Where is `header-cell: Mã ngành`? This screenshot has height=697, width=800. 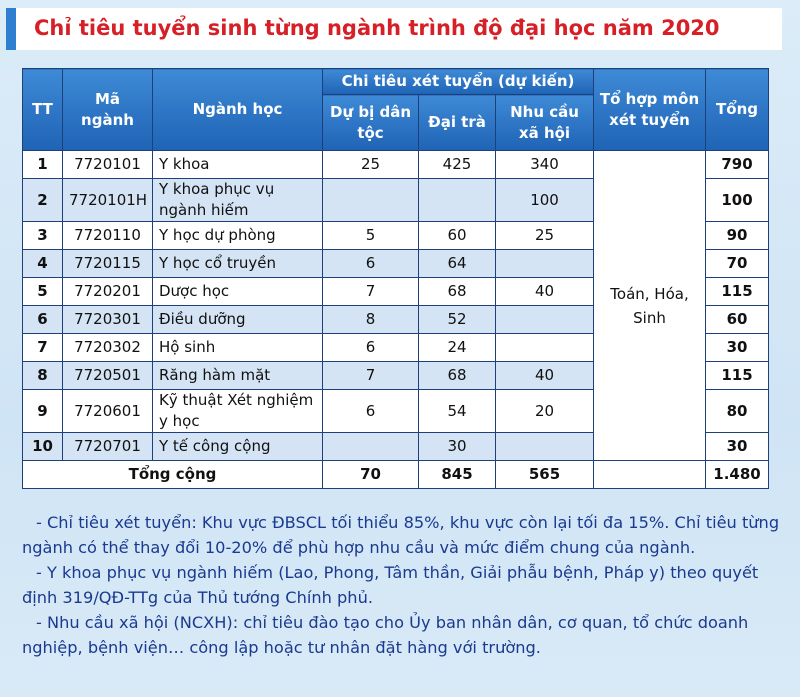
header-cell: Mã ngành is located at coordinates (107, 109).